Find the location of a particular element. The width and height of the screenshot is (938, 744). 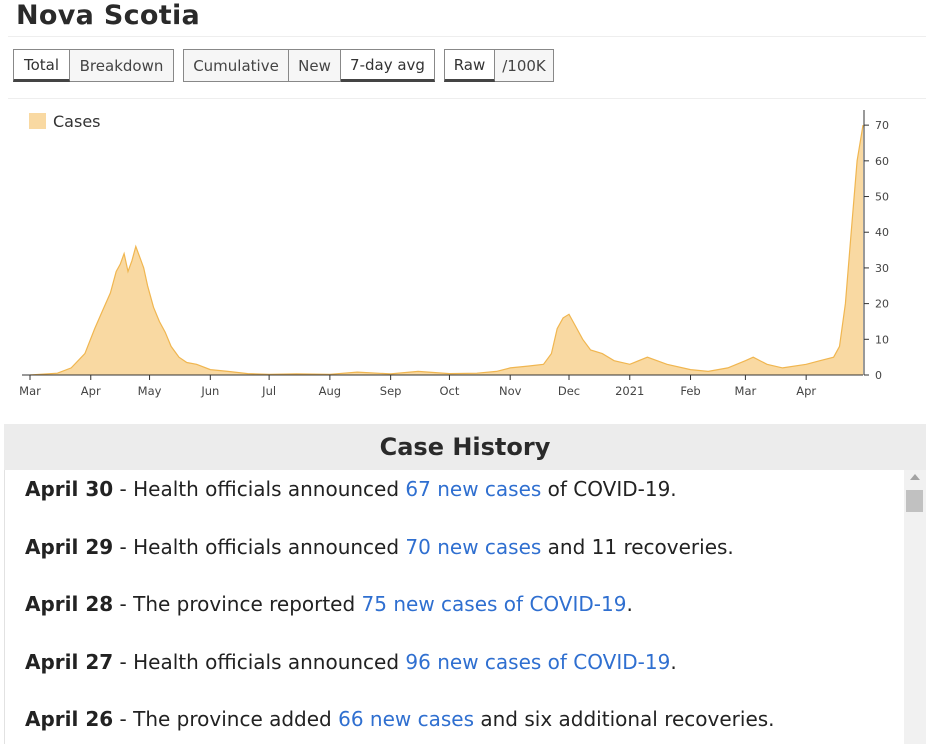

y-tick-label: 20 is located at coordinates (882, 304).